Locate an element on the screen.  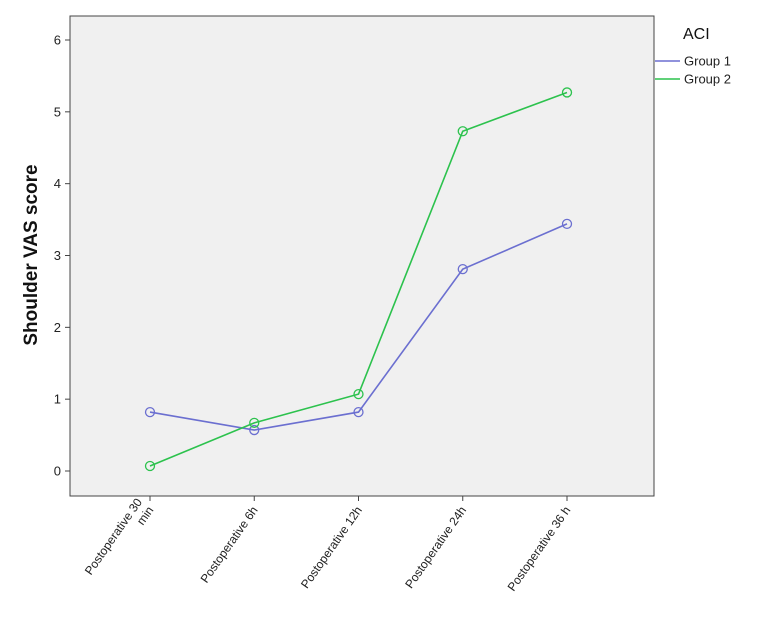
legend-title: ACI is located at coordinates (696, 34).